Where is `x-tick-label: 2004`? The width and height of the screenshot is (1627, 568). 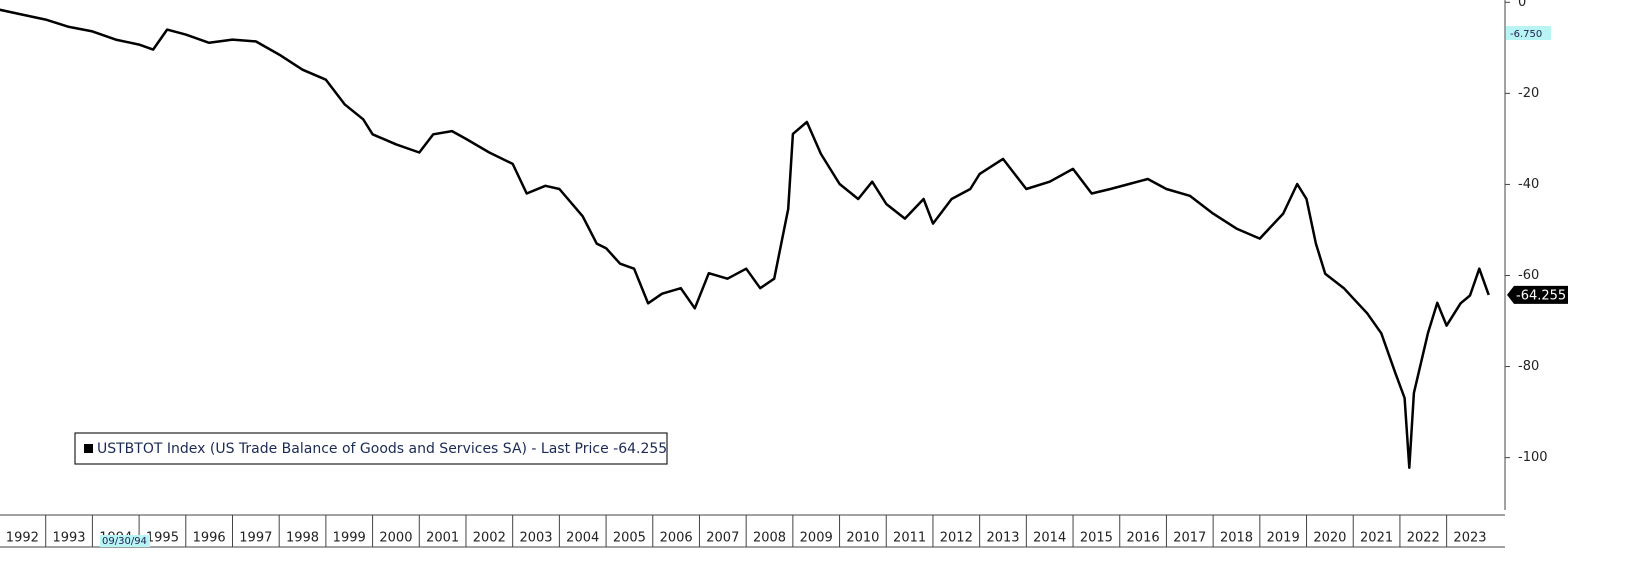 x-tick-label: 2004 is located at coordinates (582, 538).